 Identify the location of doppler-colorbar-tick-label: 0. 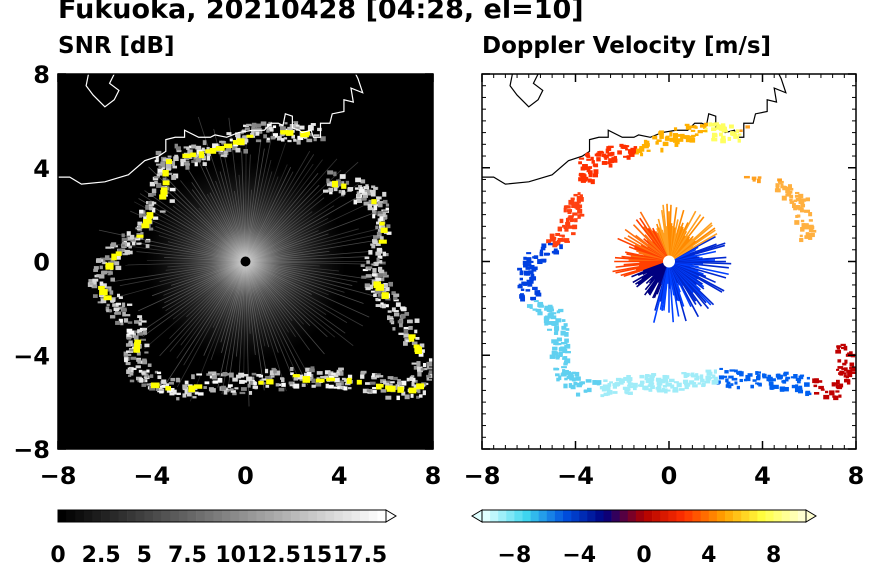
(643, 555).